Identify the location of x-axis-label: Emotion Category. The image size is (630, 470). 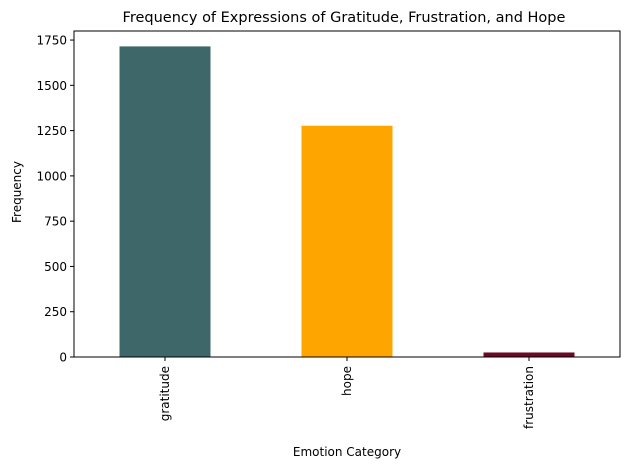
(347, 452).